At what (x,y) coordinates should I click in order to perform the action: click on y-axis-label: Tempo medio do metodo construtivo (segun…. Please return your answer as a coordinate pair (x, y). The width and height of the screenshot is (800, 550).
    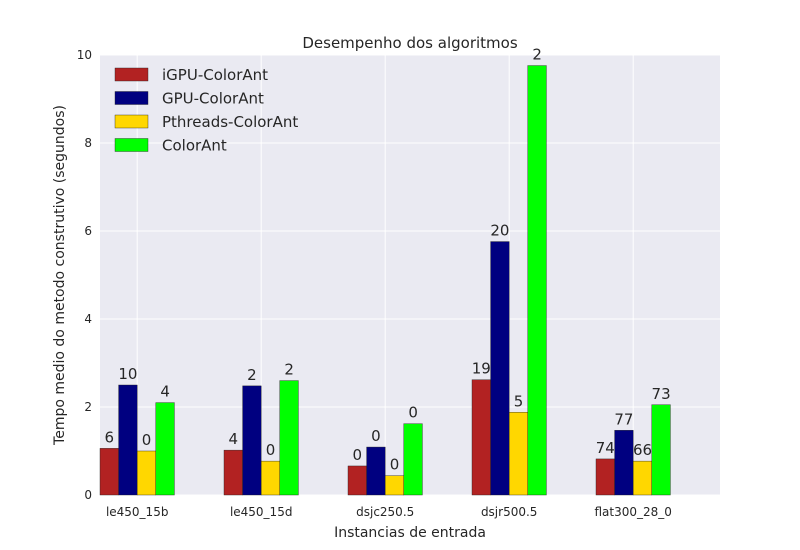
    Looking at the image, I should click on (60, 275).